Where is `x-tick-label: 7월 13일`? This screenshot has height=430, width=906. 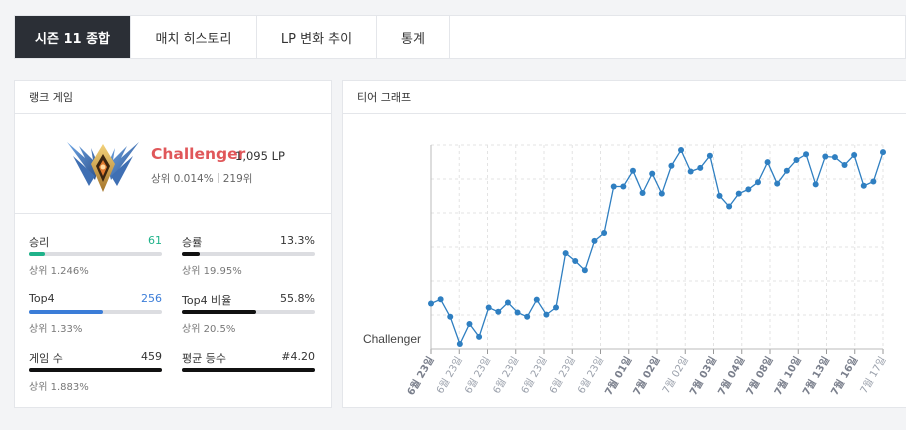
x-tick-label: 7월 13일 is located at coordinates (815, 376).